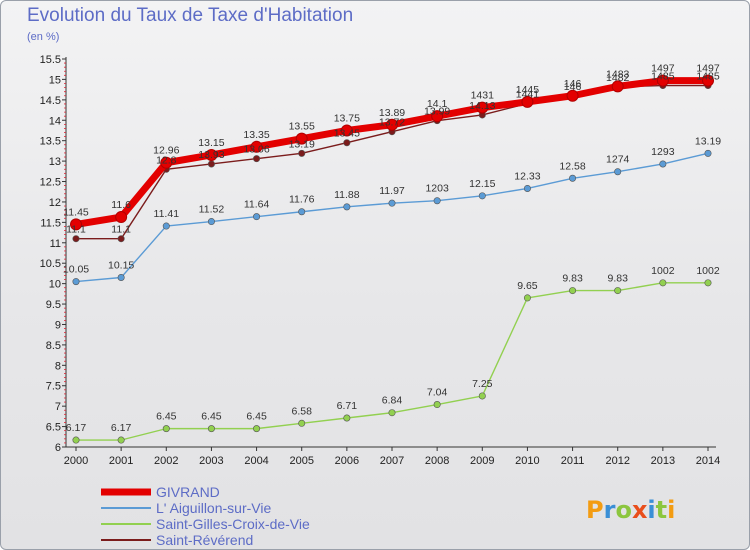  I want to click on data-label: 1497, so click(663, 69).